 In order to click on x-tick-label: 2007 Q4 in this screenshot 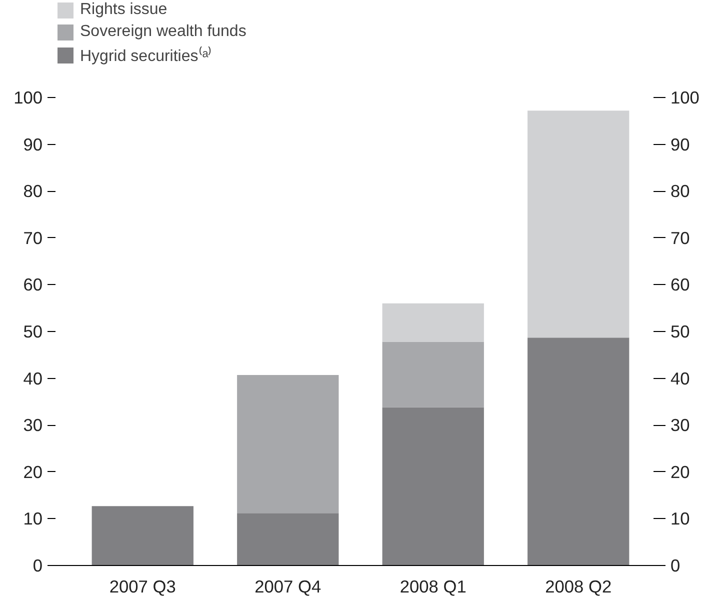, I will do `click(288, 586)`.